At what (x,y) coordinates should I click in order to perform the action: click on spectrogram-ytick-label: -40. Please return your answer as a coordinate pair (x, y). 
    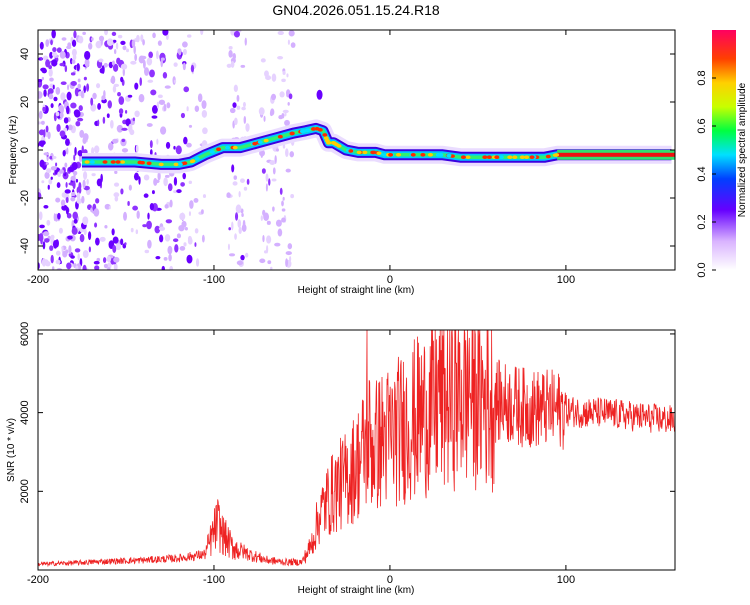
    Looking at the image, I should click on (25, 246).